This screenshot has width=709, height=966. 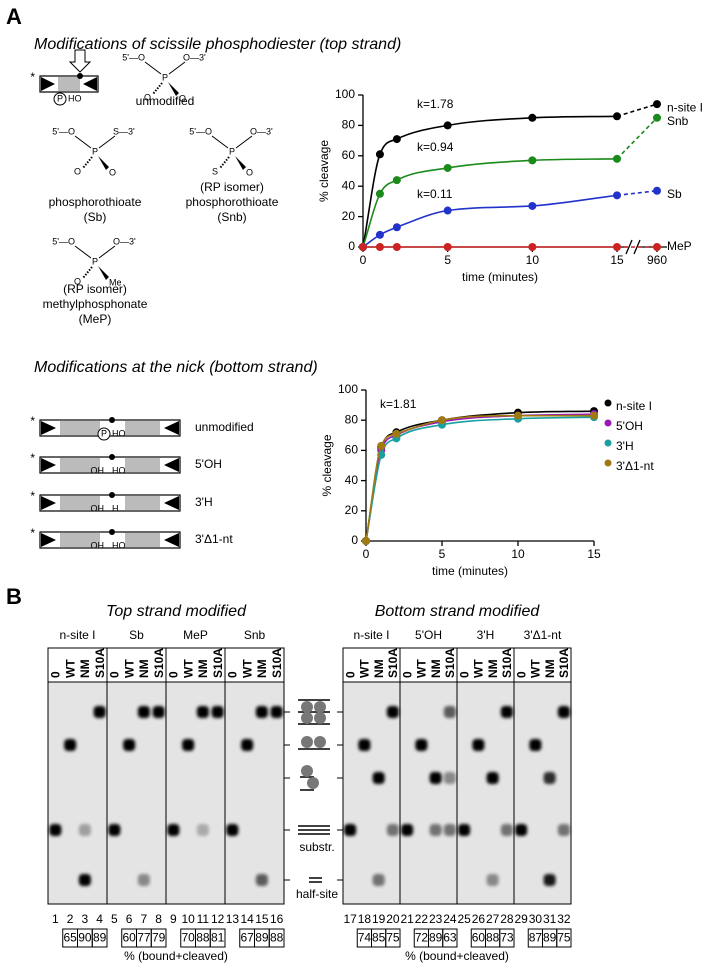 I want to click on percent-value: 89, so click(x=100, y=938).